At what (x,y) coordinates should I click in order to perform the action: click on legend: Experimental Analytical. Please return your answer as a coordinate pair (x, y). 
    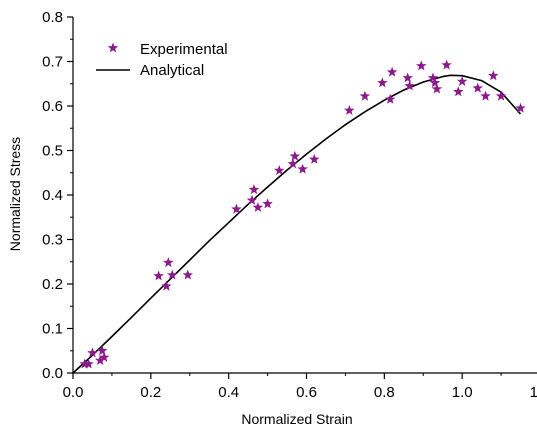
    Looking at the image, I should click on (169, 59).